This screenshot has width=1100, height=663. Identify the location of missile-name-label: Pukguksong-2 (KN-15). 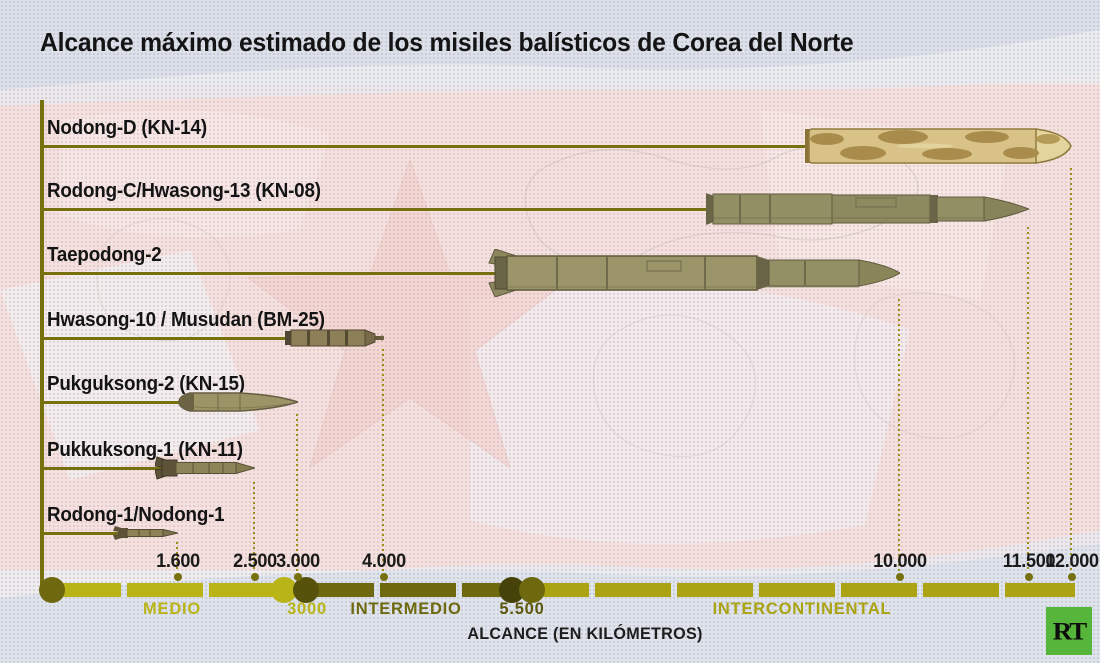
(146, 384).